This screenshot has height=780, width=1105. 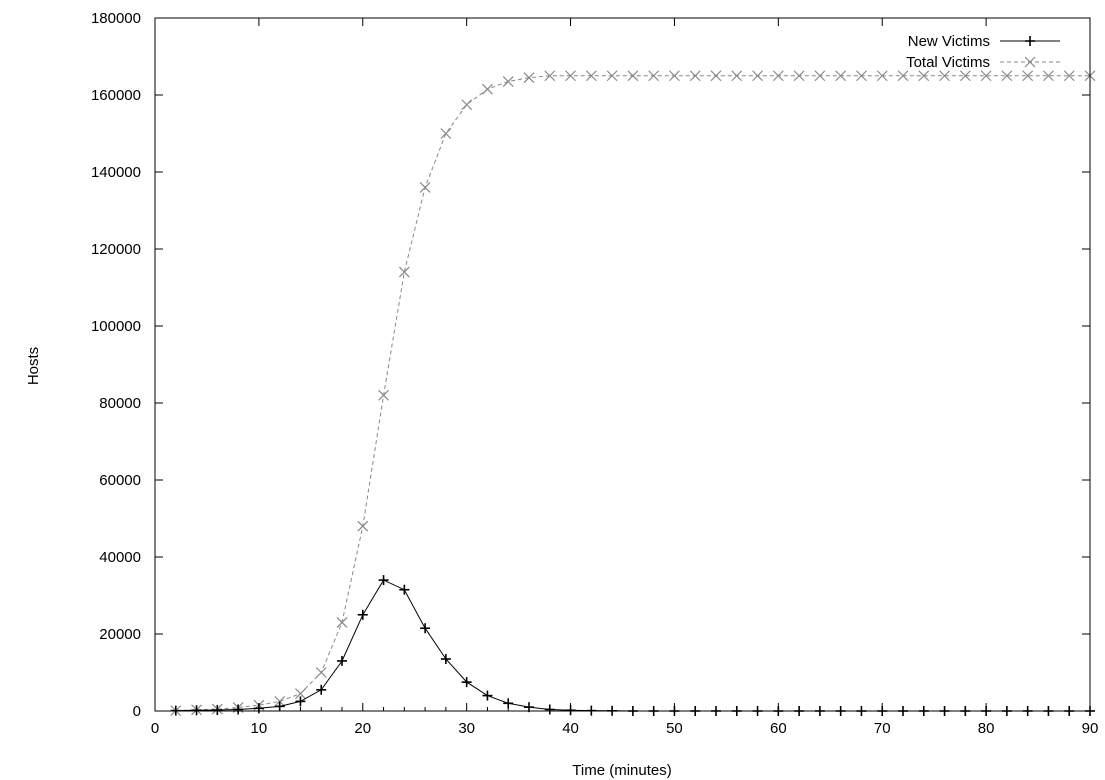 I want to click on new-victims-line, so click(x=632, y=645).